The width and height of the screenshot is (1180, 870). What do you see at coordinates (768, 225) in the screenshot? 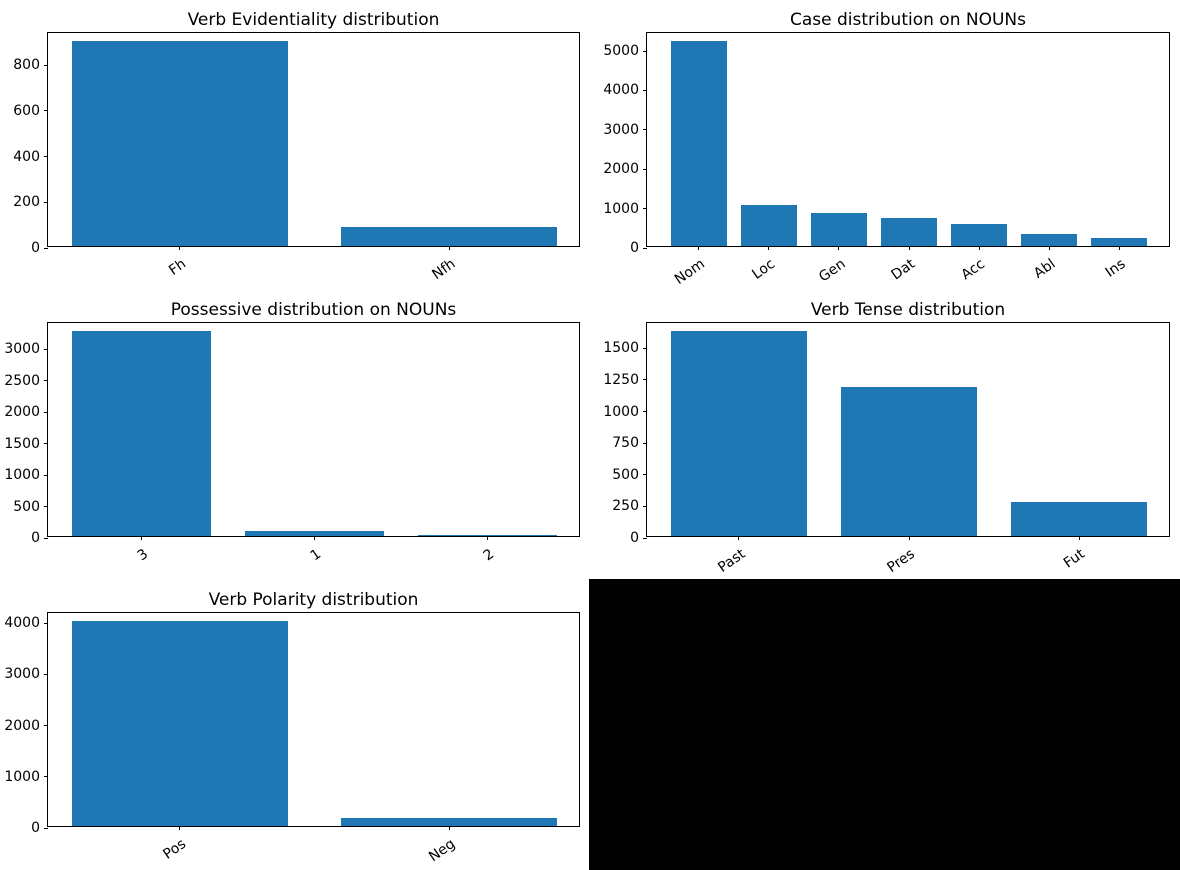
I see `bar-loc` at bounding box center [768, 225].